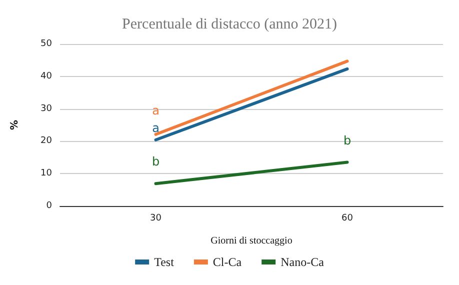  What do you see at coordinates (251, 241) in the screenshot?
I see `x-axis-title: Giorni di stoccaggio` at bounding box center [251, 241].